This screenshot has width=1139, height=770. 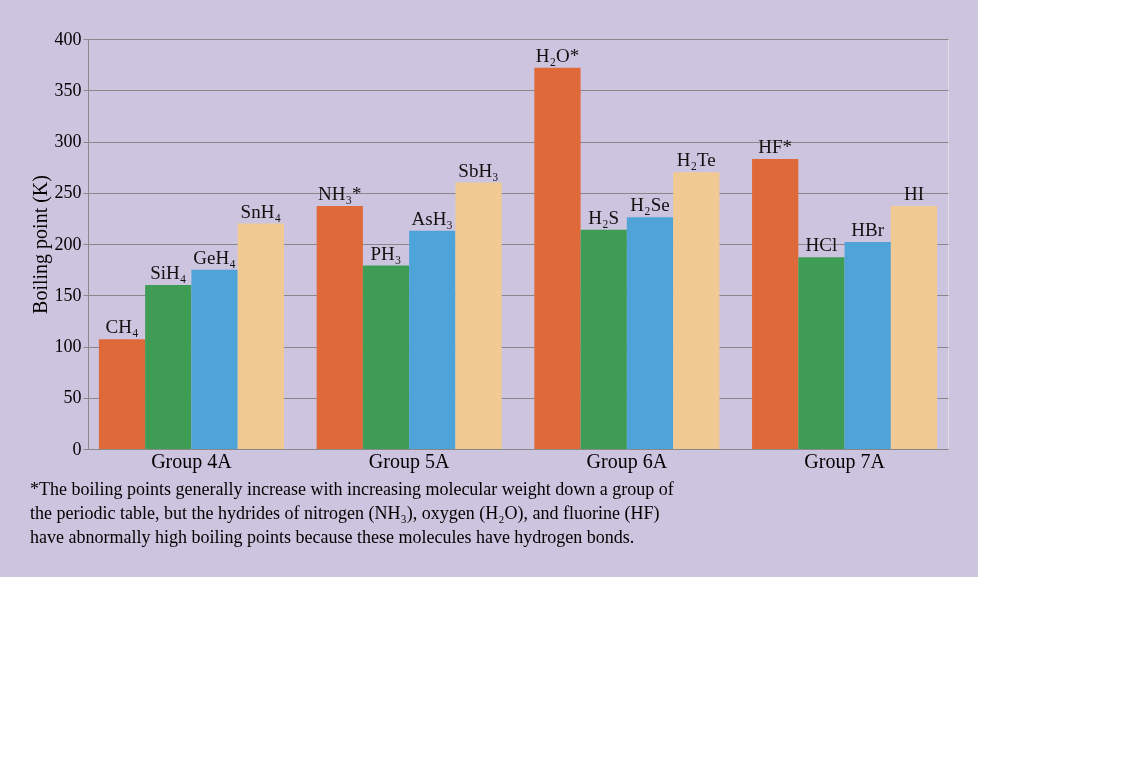 What do you see at coordinates (627, 461) in the screenshot?
I see `x-tick-label: Group 6A` at bounding box center [627, 461].